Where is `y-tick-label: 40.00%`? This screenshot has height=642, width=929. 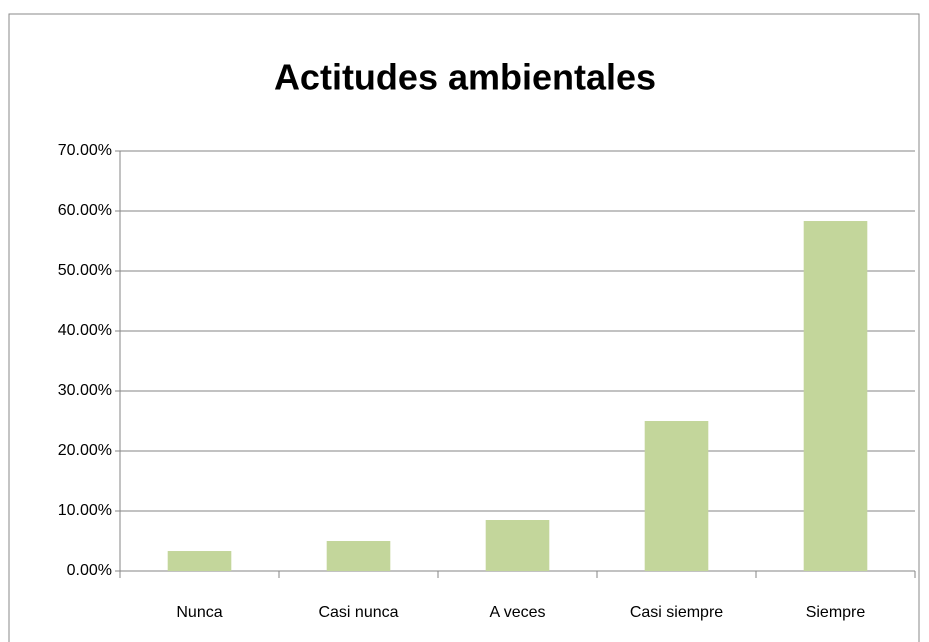 y-tick-label: 40.00% is located at coordinates (85, 330).